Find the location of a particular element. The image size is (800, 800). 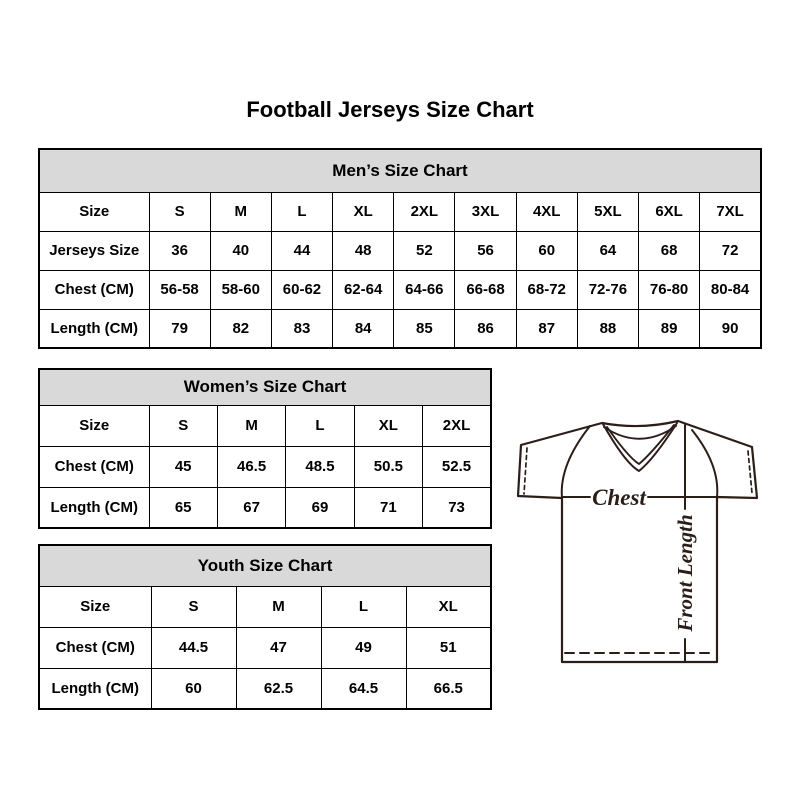

table-section-title: Men’s Size Chart is located at coordinates (400, 170).